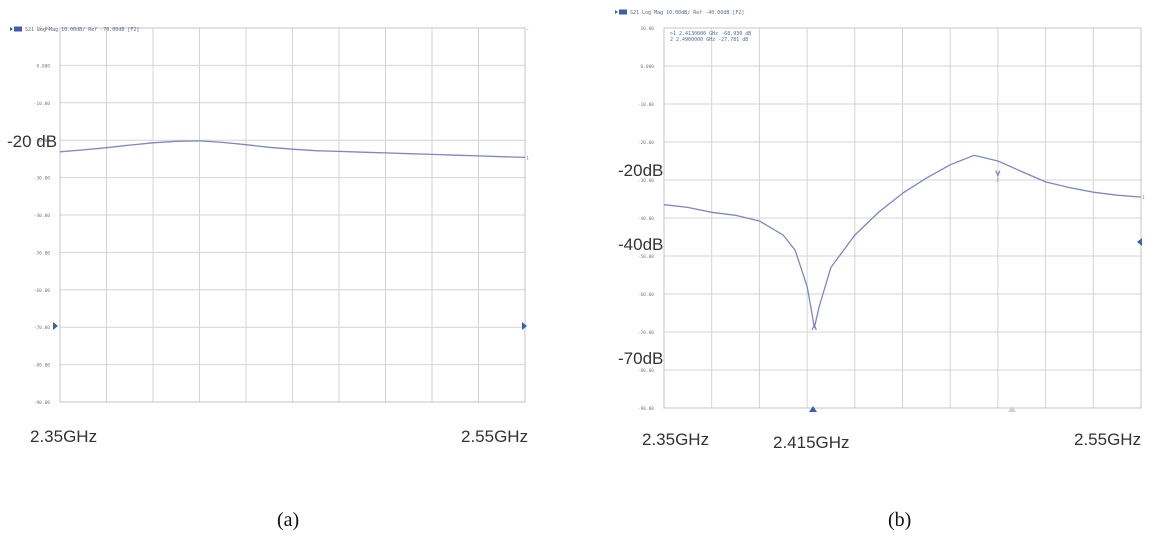  What do you see at coordinates (709, 40) in the screenshot?
I see `marker-row-2: 2 2.4900000 GHz -27.781 dB` at bounding box center [709, 40].